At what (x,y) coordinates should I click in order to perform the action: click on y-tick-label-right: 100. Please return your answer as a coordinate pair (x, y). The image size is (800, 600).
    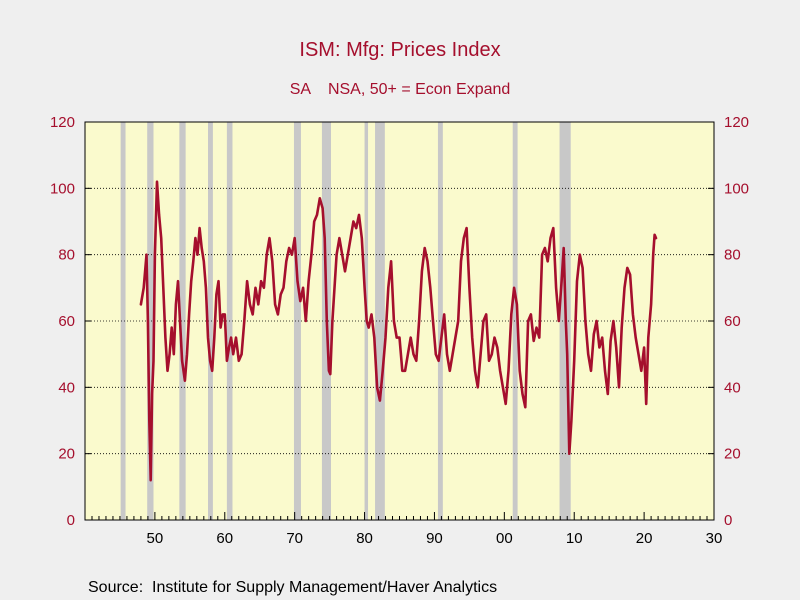
    Looking at the image, I should click on (736, 188).